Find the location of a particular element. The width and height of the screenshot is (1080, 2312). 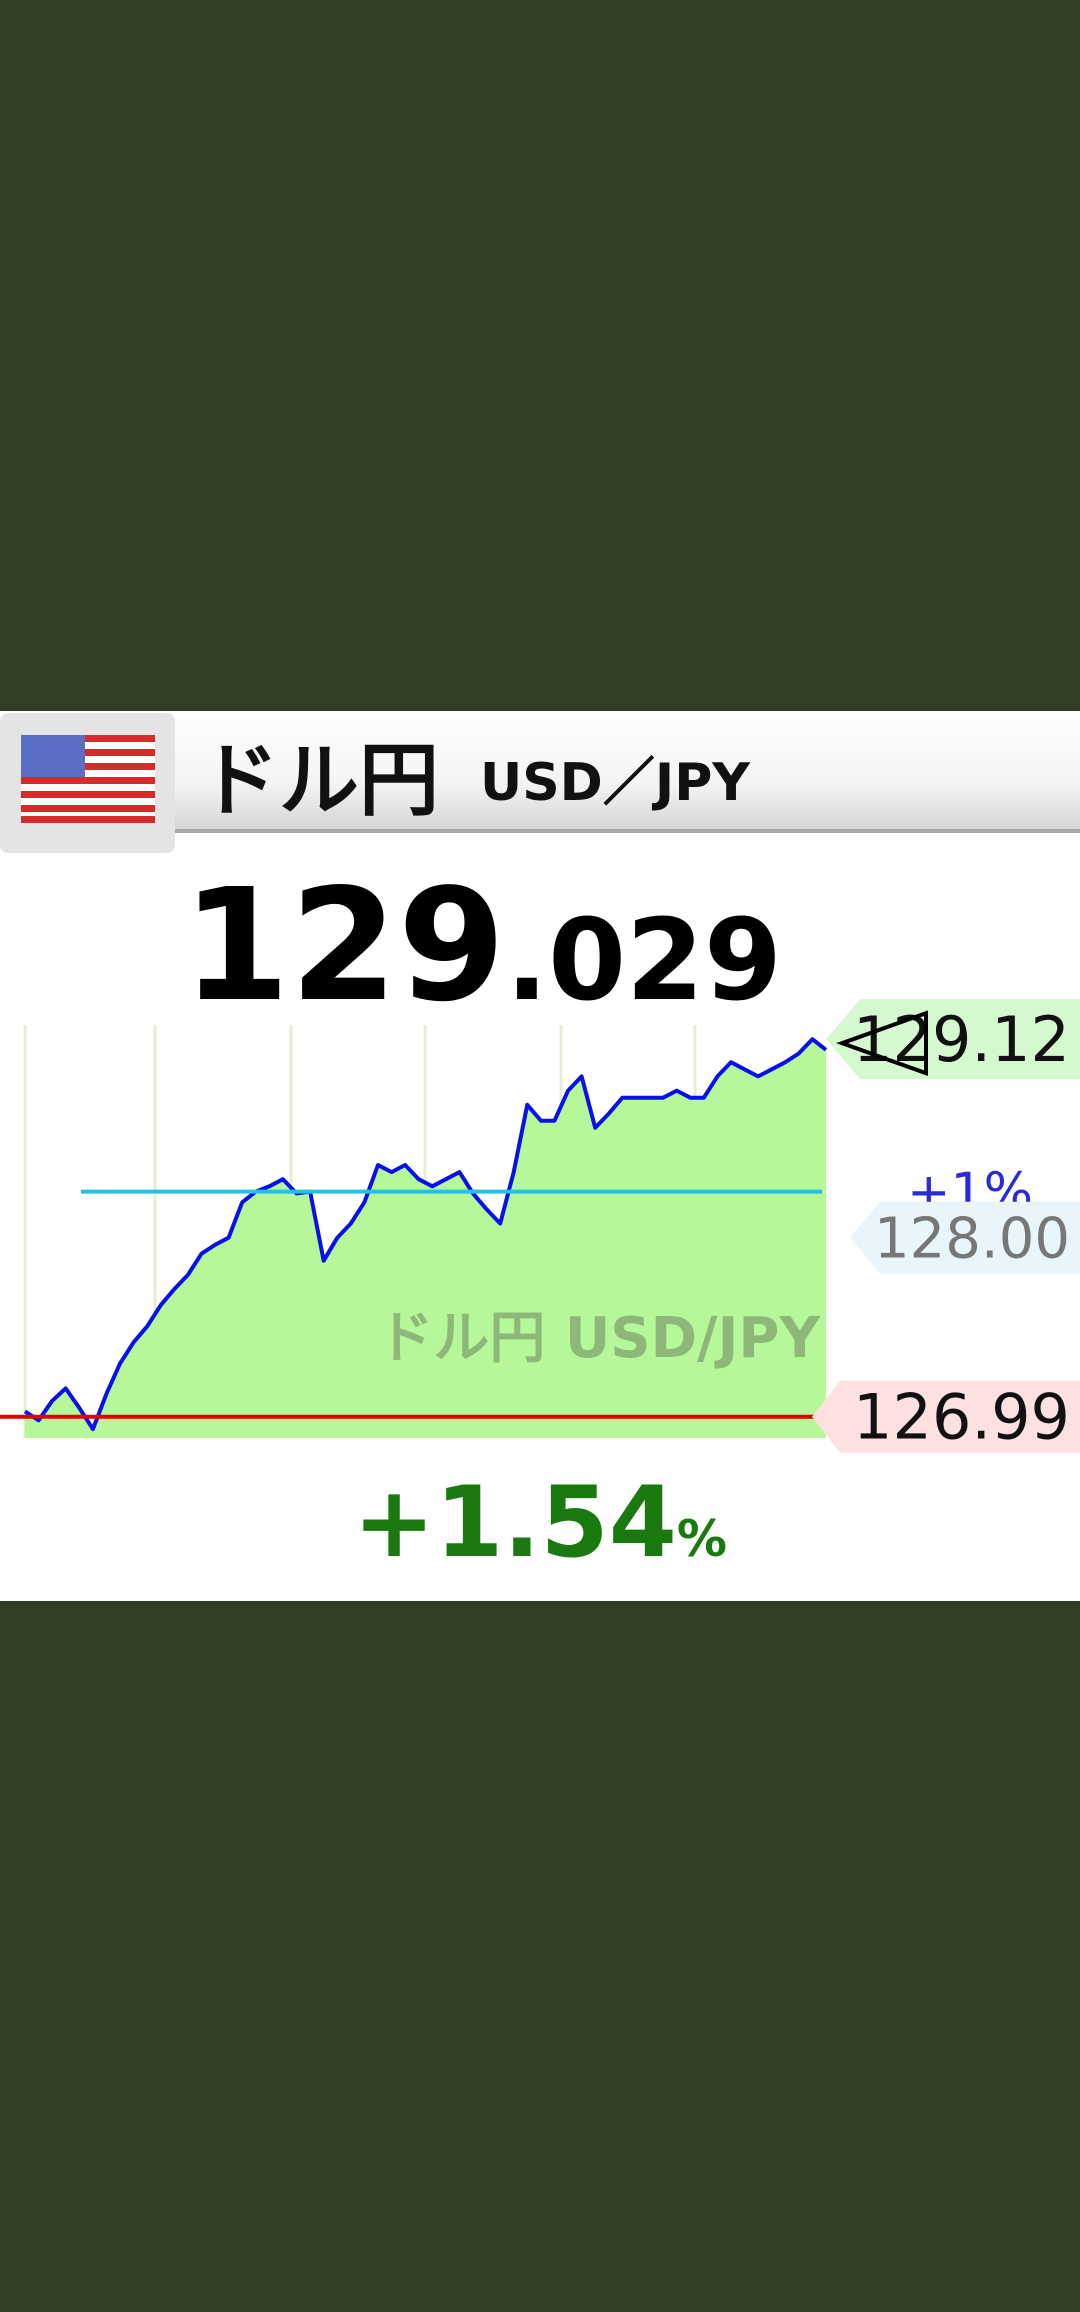

us-flag is located at coordinates (88, 779).